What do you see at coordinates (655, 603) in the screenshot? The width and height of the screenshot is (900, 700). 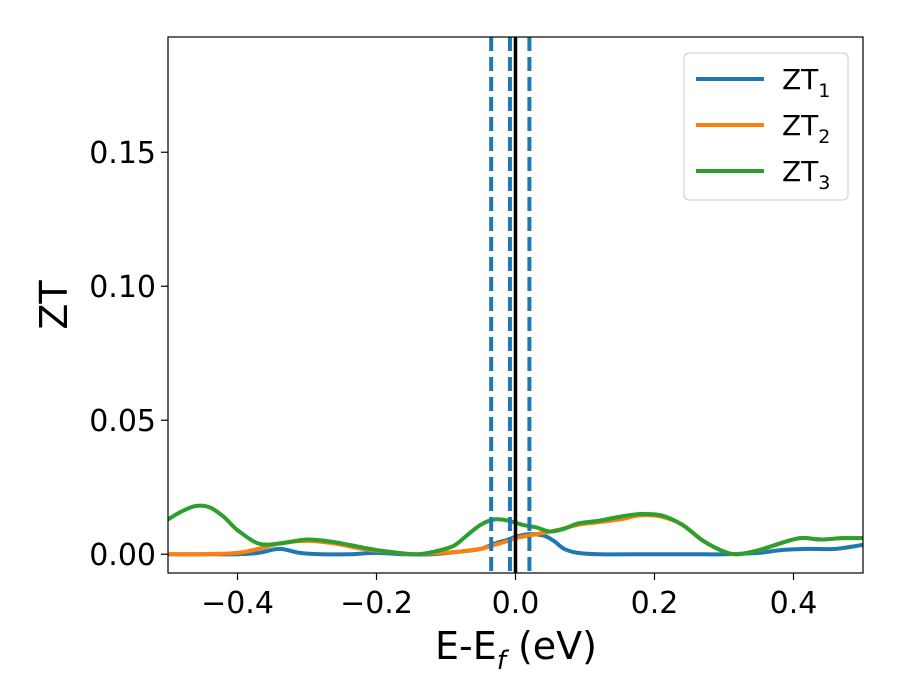 I see `x-tick-label: 0.2` at bounding box center [655, 603].